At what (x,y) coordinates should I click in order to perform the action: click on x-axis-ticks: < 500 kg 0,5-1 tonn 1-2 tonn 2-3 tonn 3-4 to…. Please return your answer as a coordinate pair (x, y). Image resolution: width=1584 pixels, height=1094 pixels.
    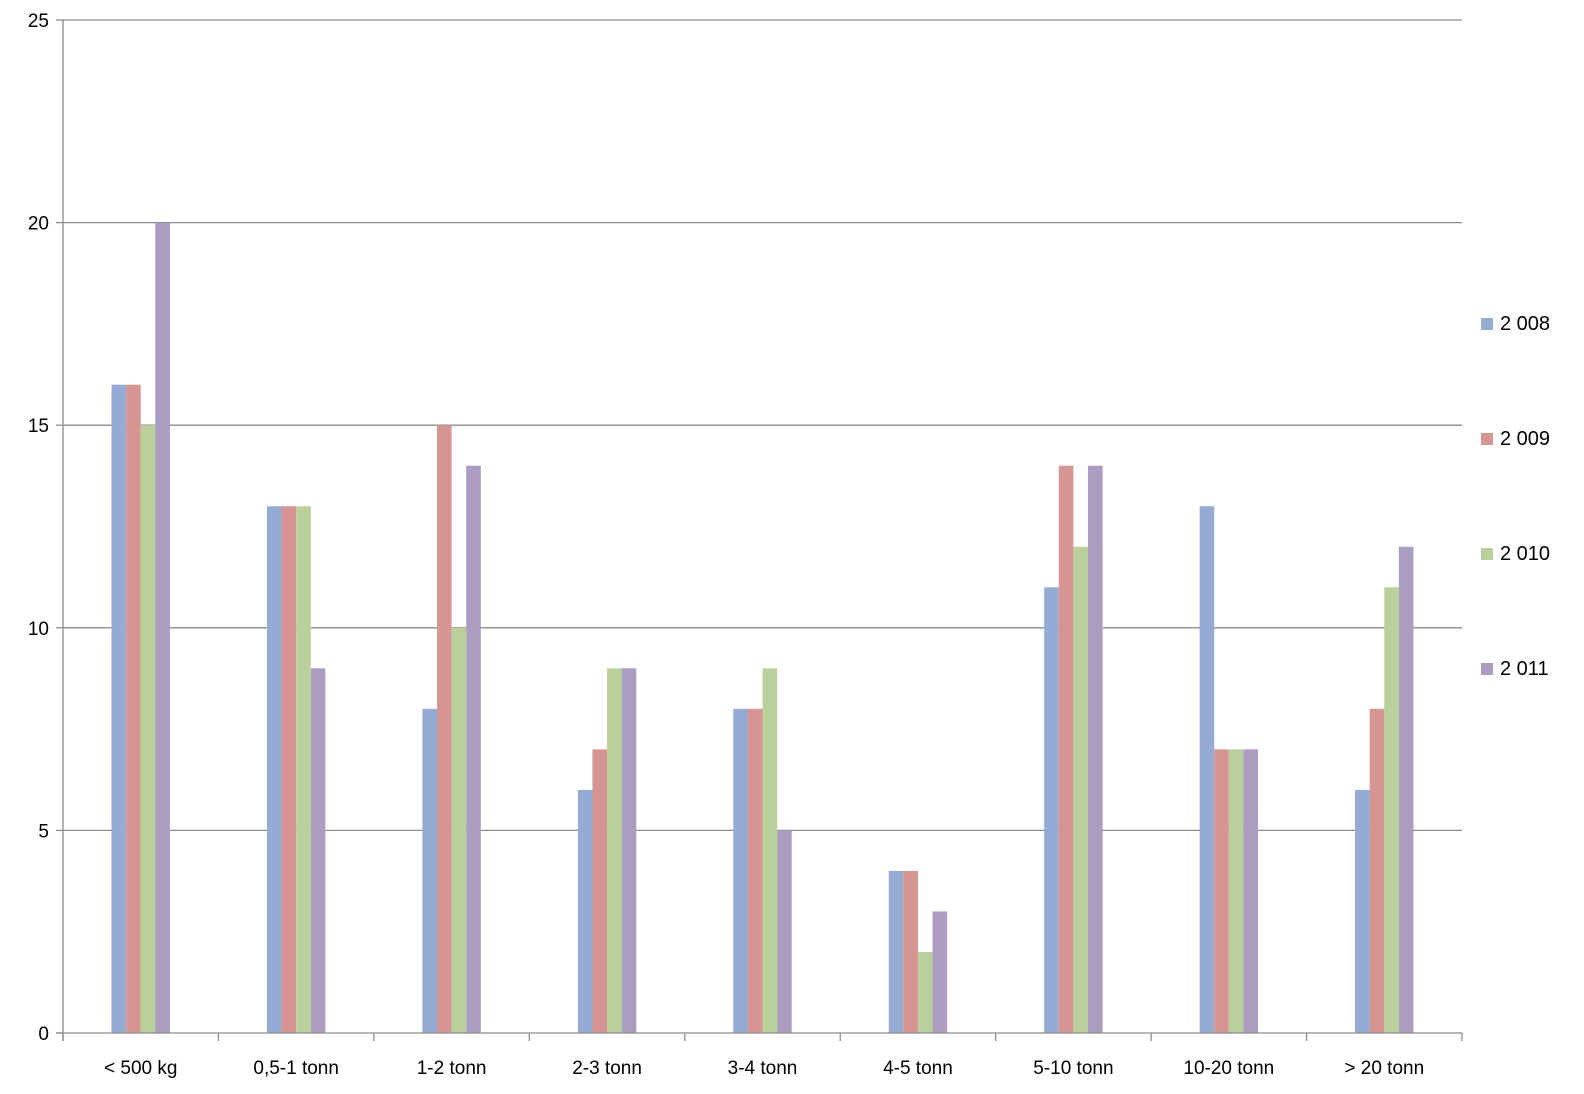
    Looking at the image, I should click on (762, 1056).